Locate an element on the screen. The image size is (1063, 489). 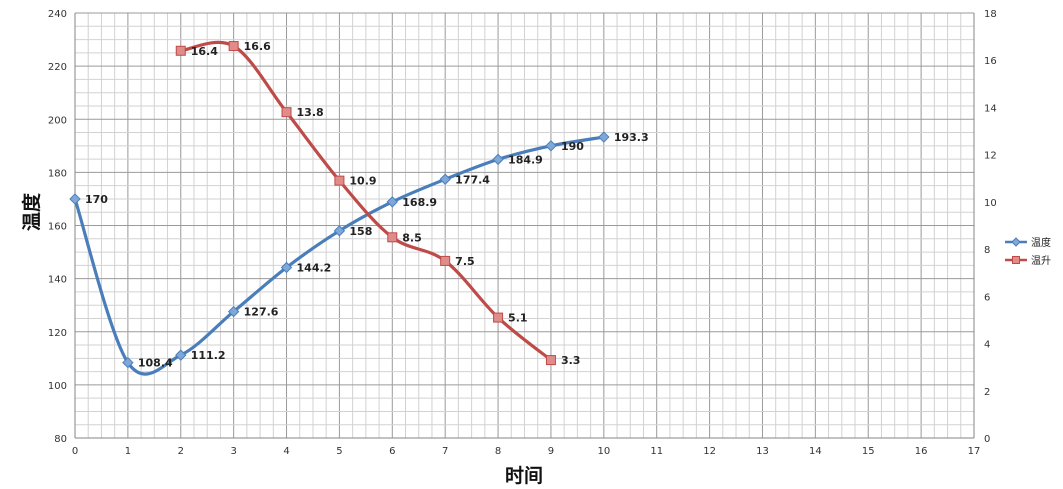
data-label: 193.3 is located at coordinates (631, 137).